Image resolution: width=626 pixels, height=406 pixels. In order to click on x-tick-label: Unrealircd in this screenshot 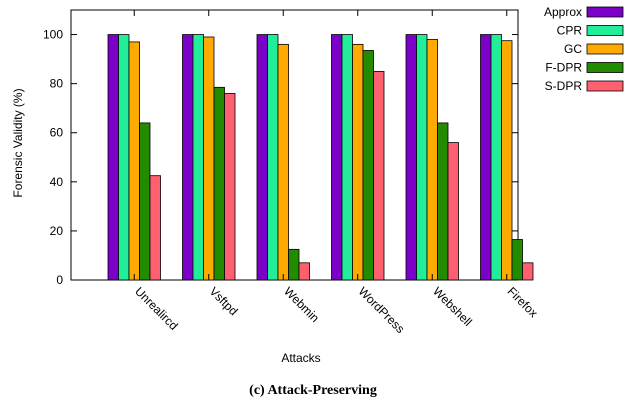, I will do `click(156, 308)`.